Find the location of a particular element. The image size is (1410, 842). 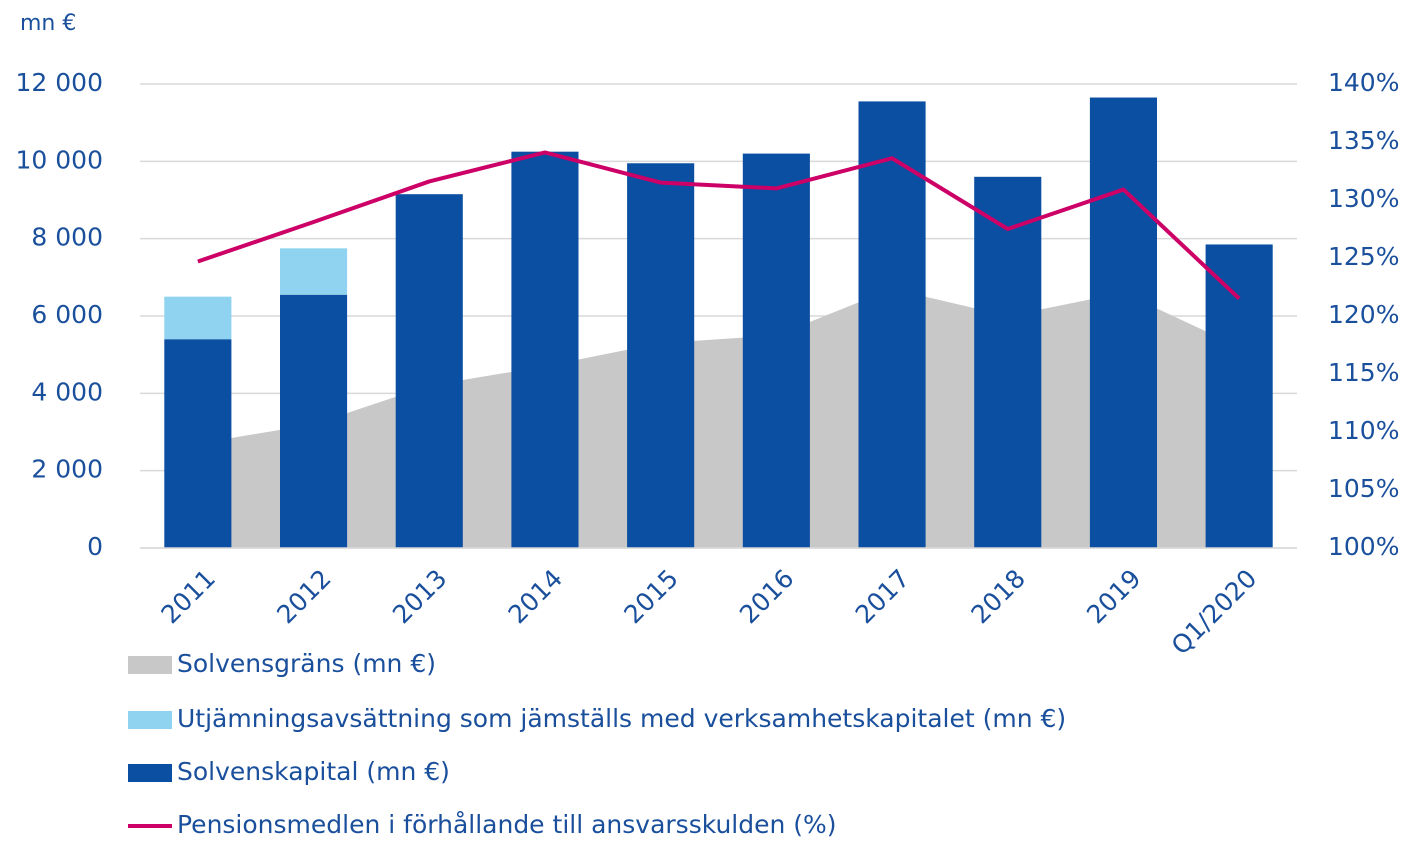

y2-tick-label: 125% is located at coordinates (1363, 256).